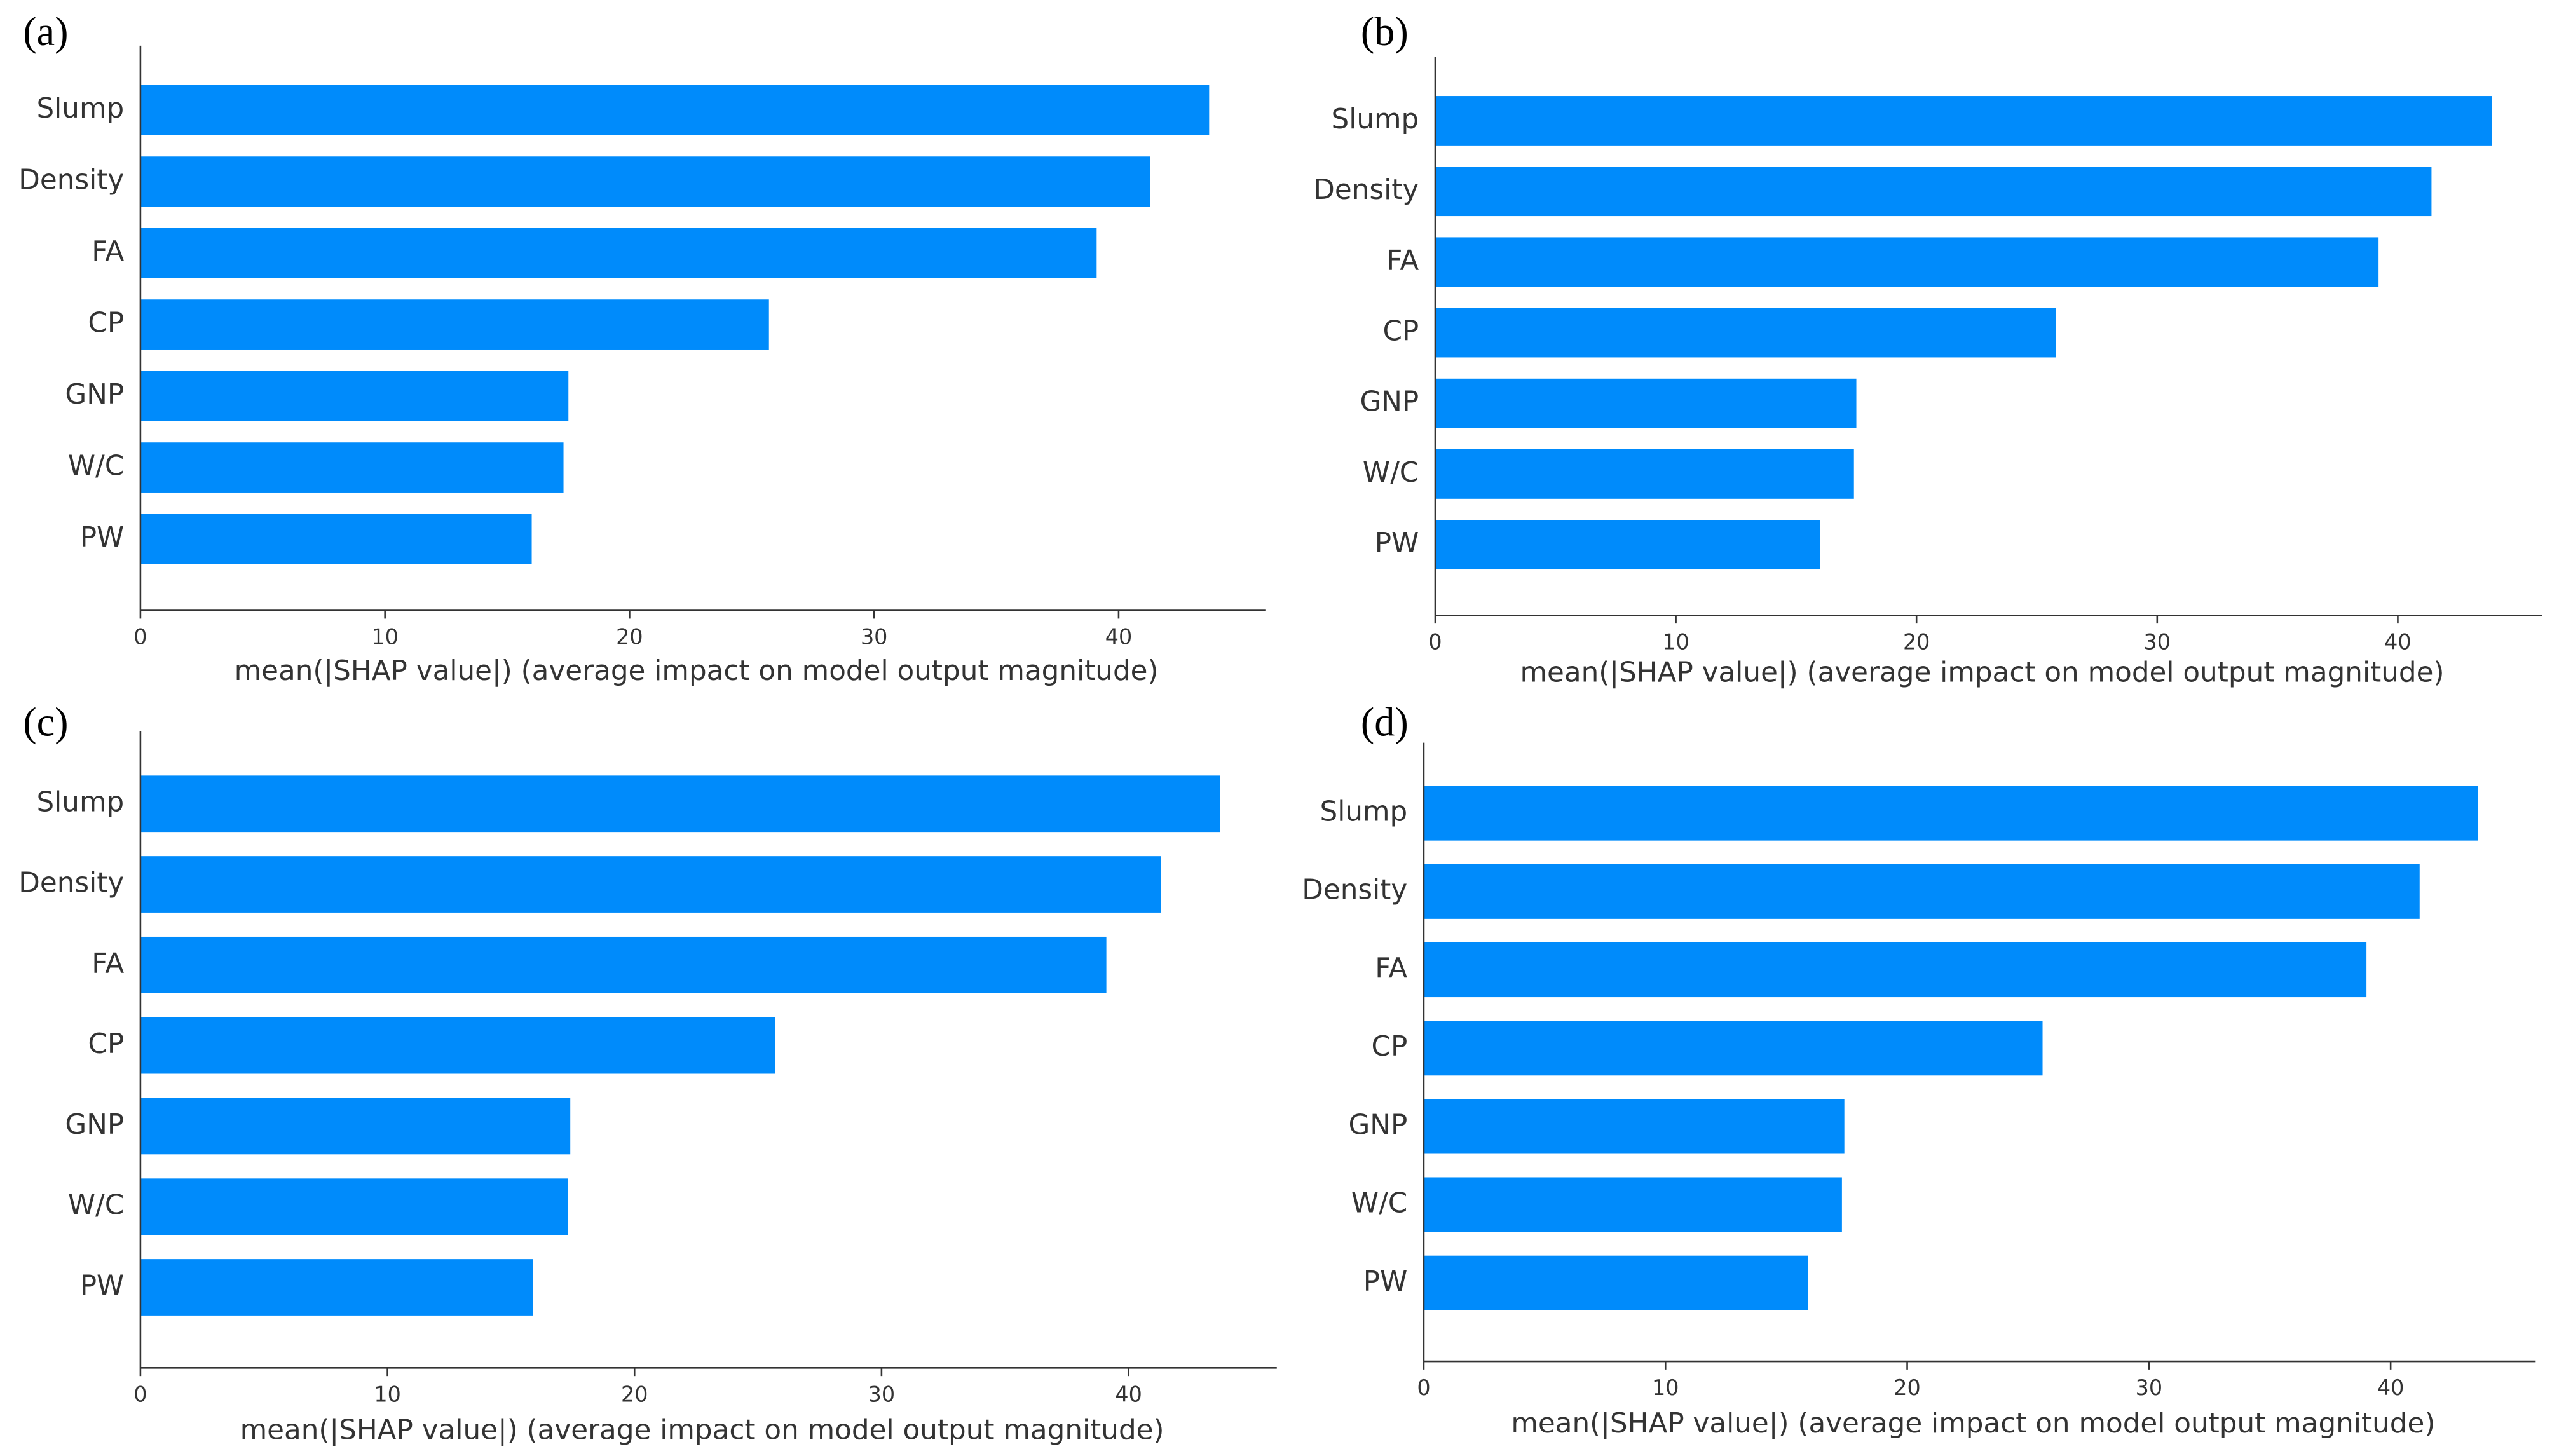  What do you see at coordinates (46, 722) in the screenshot?
I see `panel-label: (c)` at bounding box center [46, 722].